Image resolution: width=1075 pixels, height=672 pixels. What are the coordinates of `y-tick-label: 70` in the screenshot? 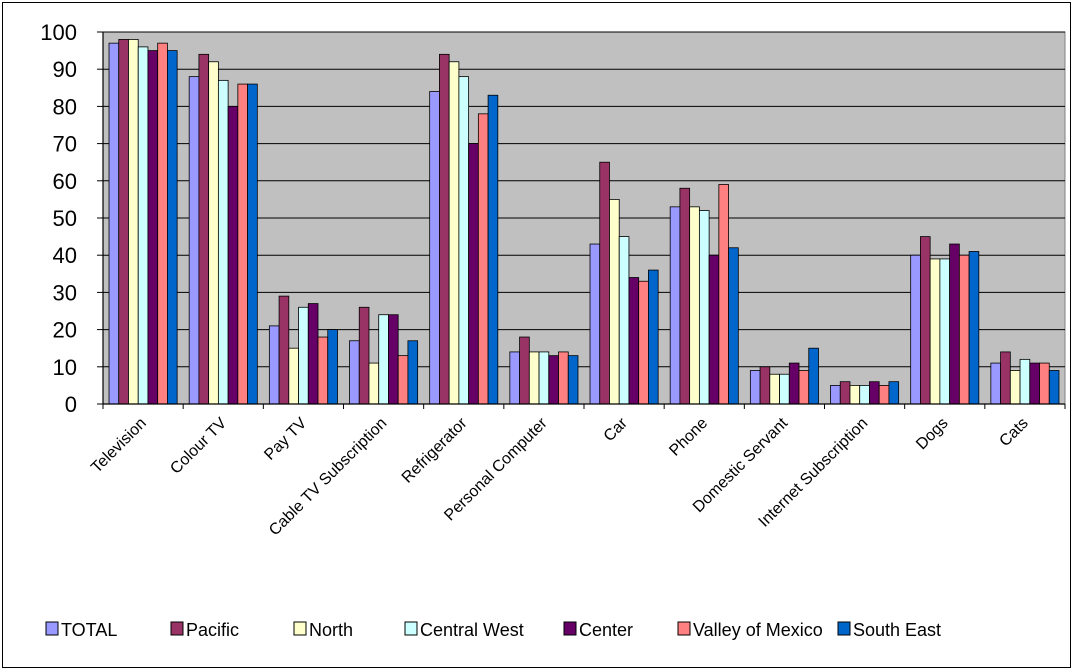 It's located at (65, 144).